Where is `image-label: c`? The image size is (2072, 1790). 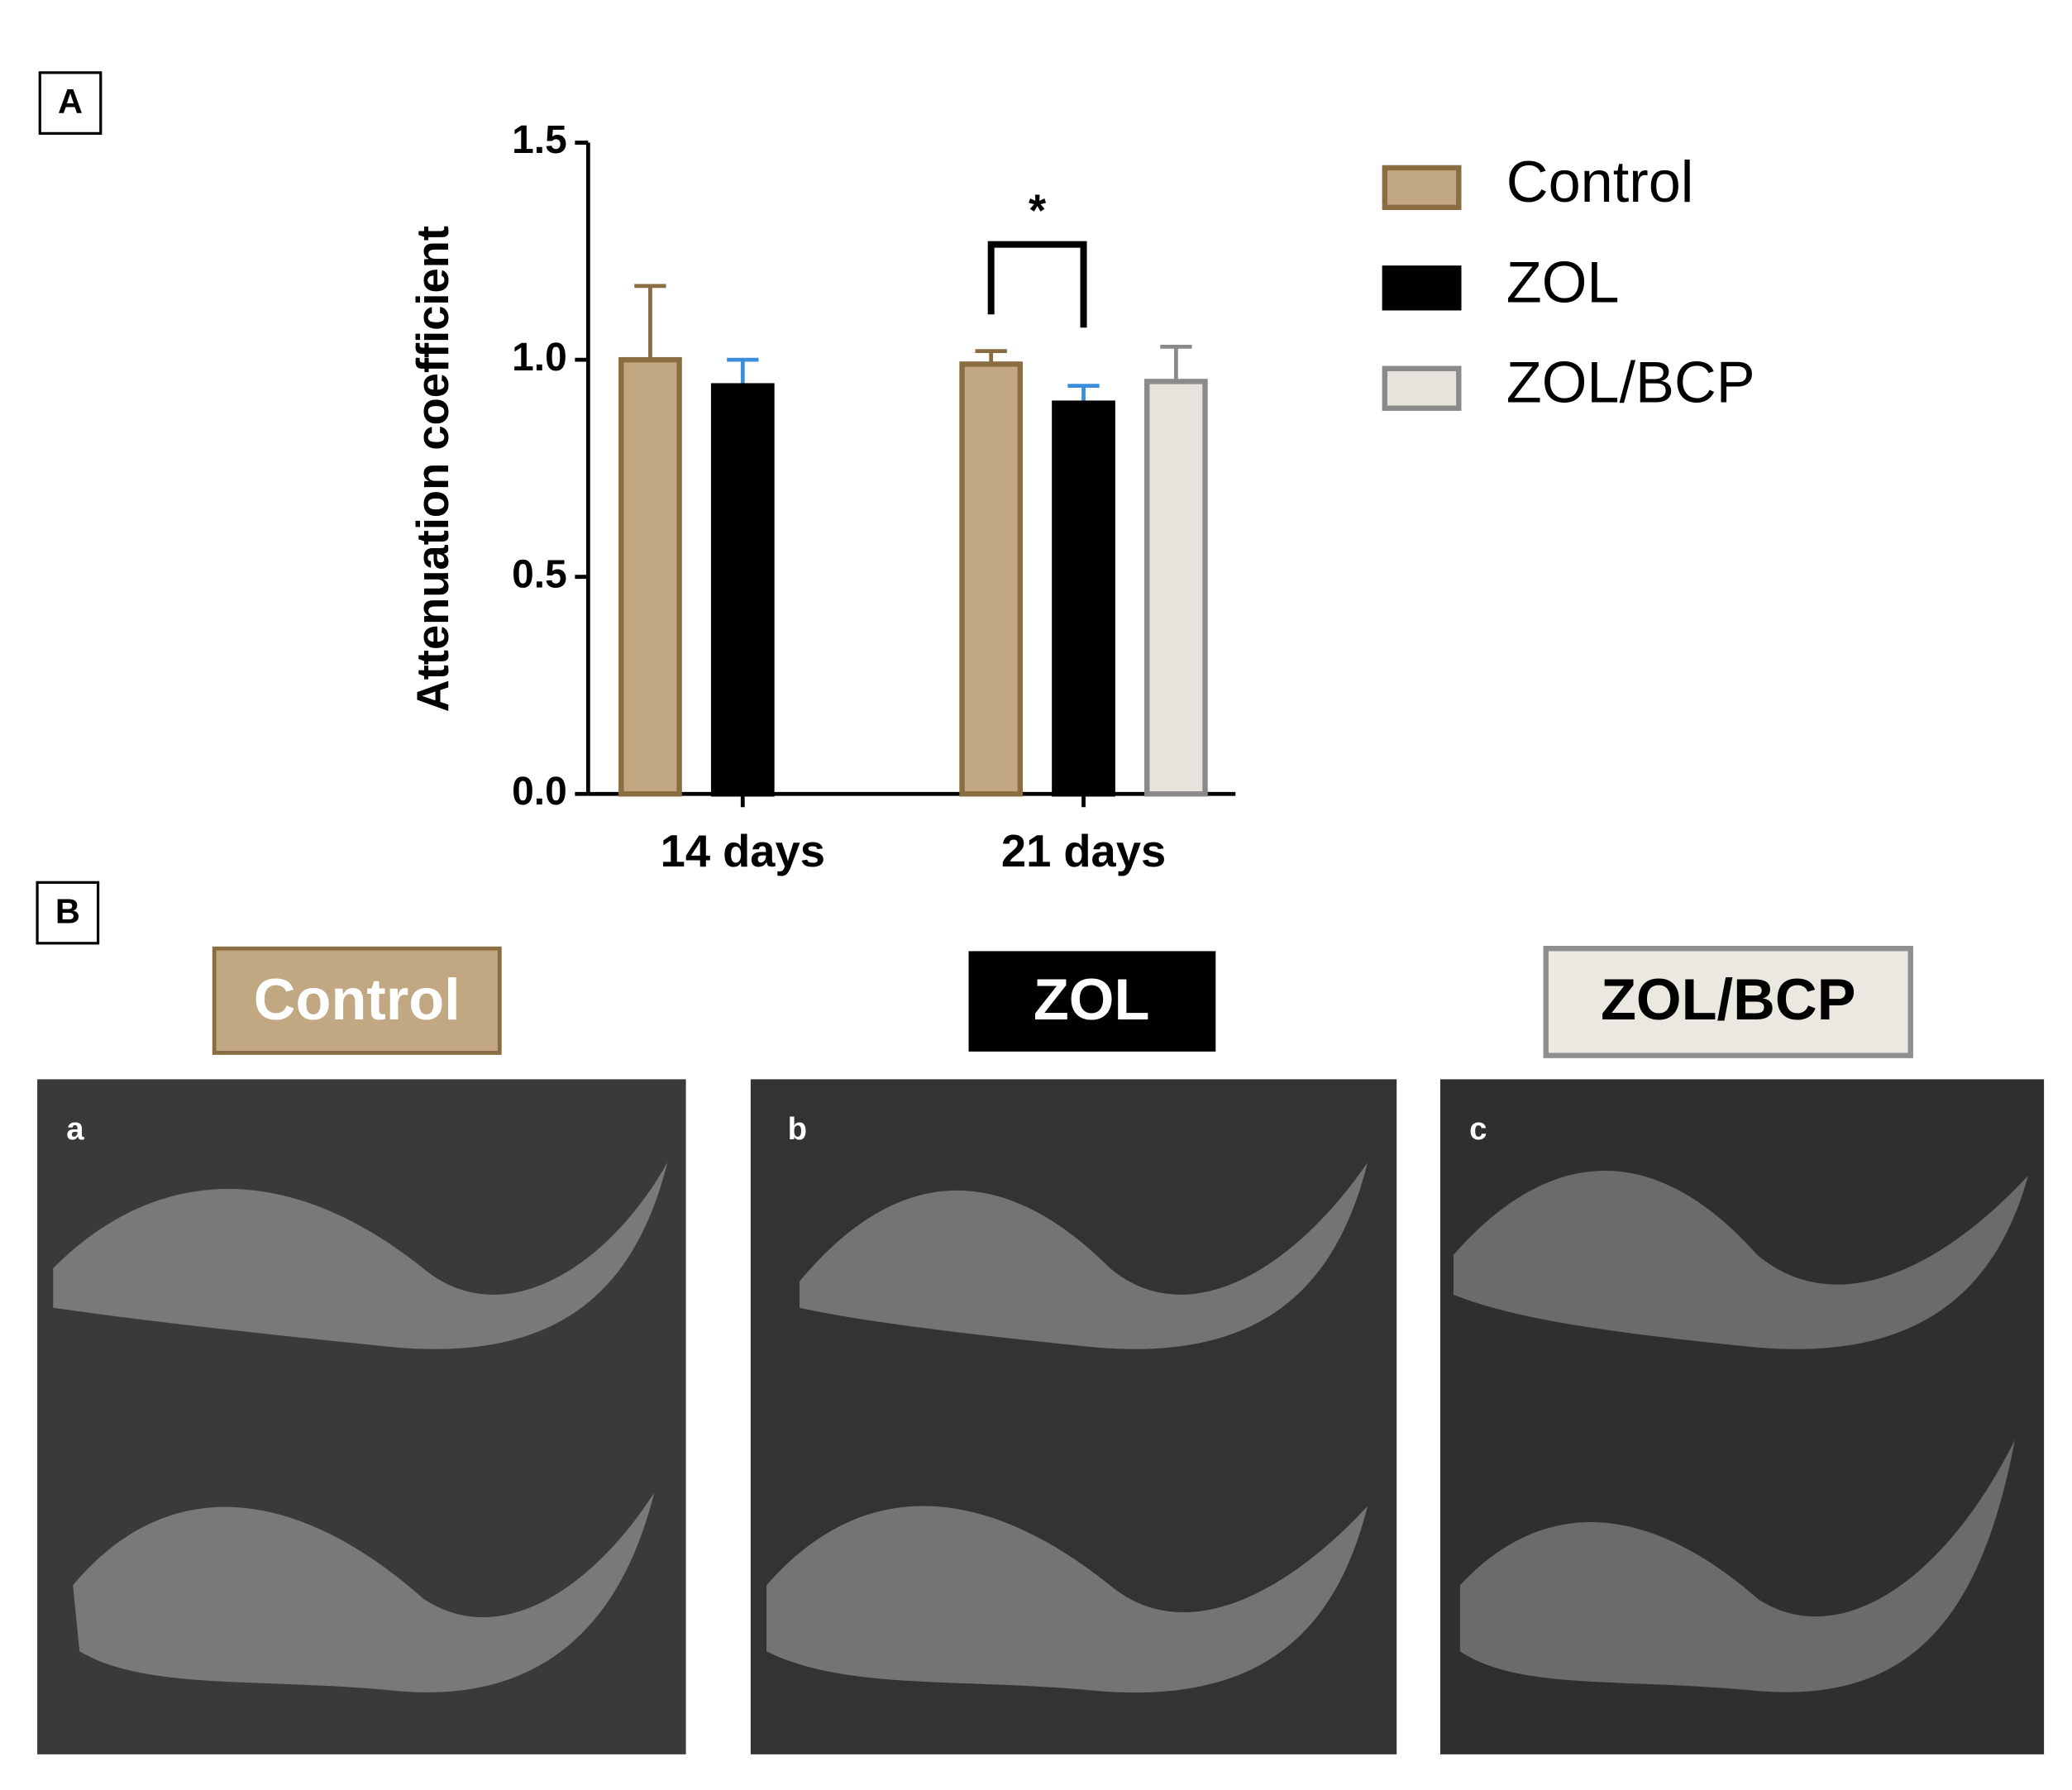
image-label: c is located at coordinates (1478, 1129).